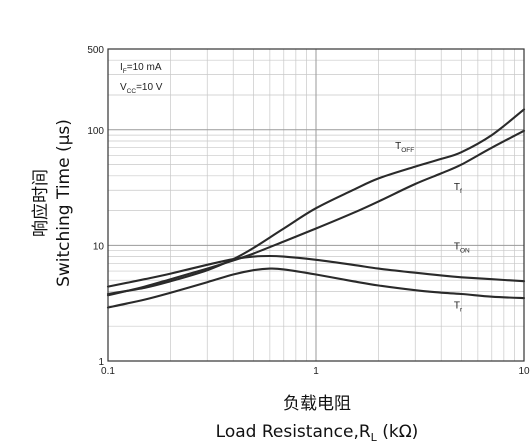  What do you see at coordinates (317, 404) in the screenshot?
I see `x-axis-title-chinese: 负载电阻` at bounding box center [317, 404].